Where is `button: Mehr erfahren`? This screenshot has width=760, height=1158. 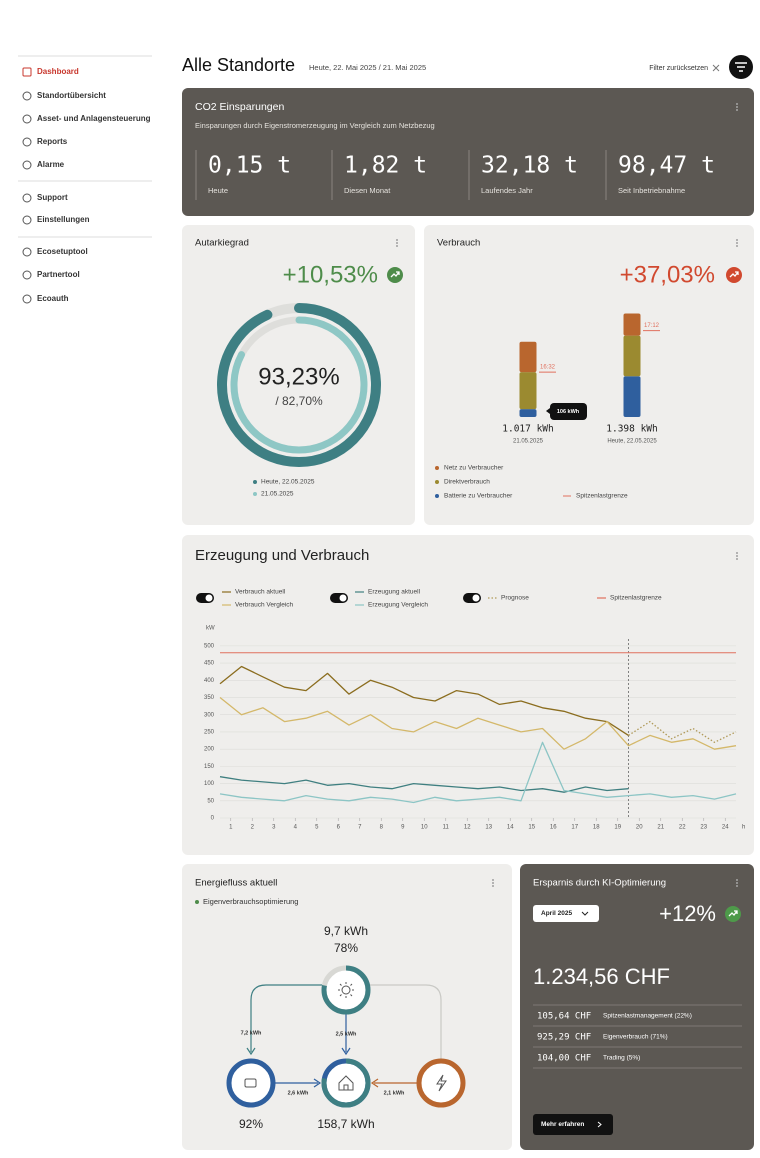 button: Mehr erfahren is located at coordinates (573, 1124).